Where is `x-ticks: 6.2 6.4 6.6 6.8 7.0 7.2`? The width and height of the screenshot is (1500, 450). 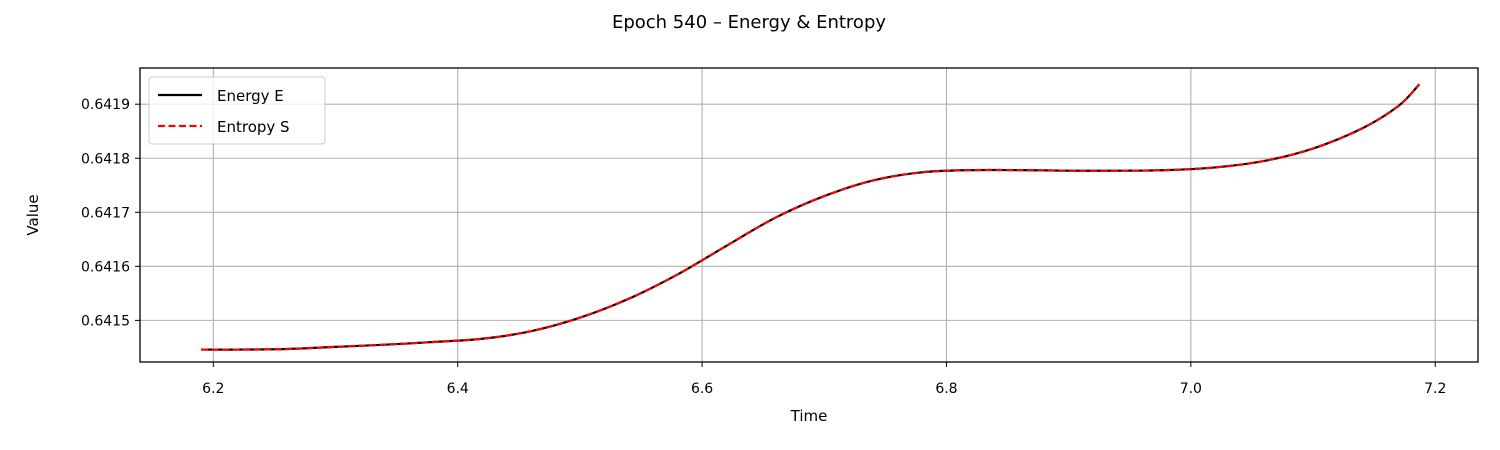
x-ticks: 6.2 6.4 6.6 6.8 7.0 7.2 is located at coordinates (824, 379).